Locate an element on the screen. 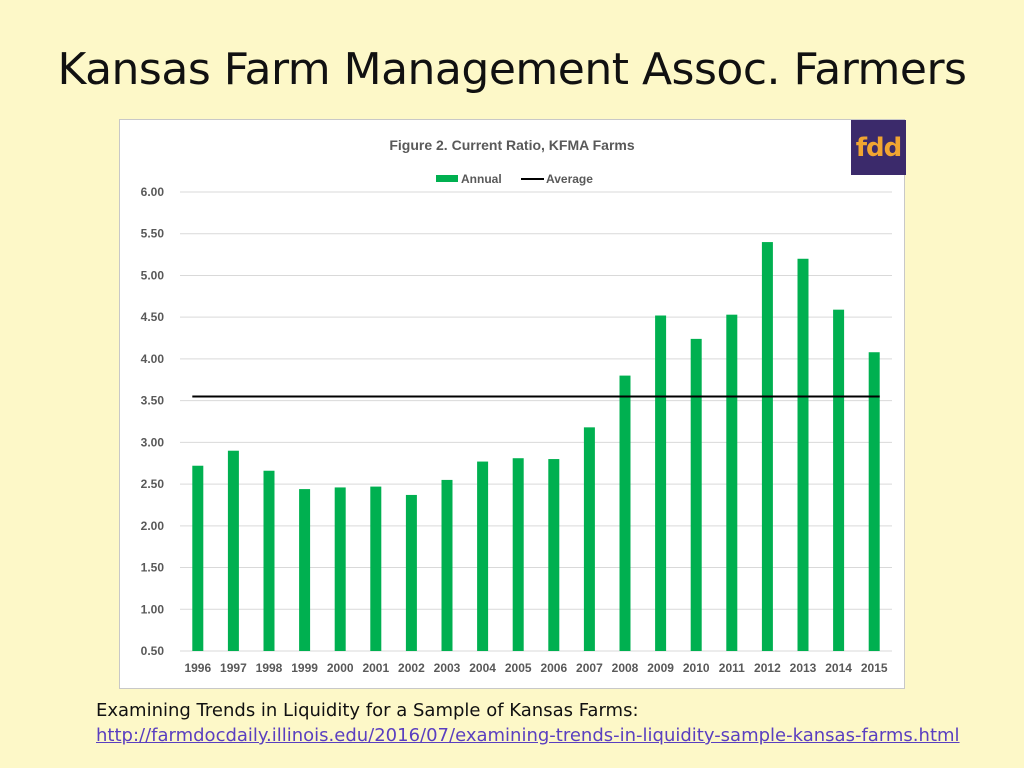 The height and width of the screenshot is (768, 1024). y-tick-label: 1.00 is located at coordinates (153, 609).